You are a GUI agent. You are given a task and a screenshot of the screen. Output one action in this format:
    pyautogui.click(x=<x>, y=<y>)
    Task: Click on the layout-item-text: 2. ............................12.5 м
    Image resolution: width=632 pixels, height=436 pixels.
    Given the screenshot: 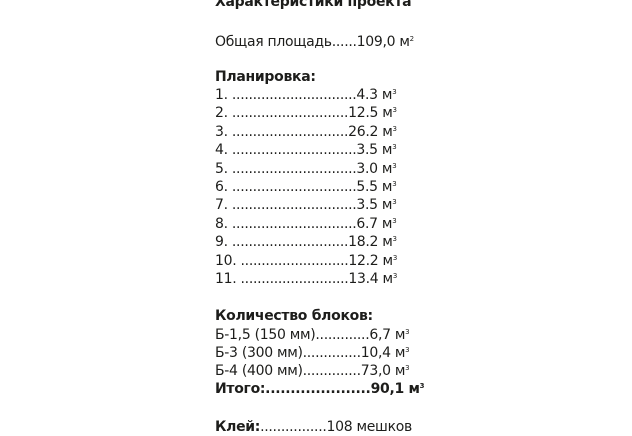 What is the action you would take?
    pyautogui.click(x=304, y=113)
    